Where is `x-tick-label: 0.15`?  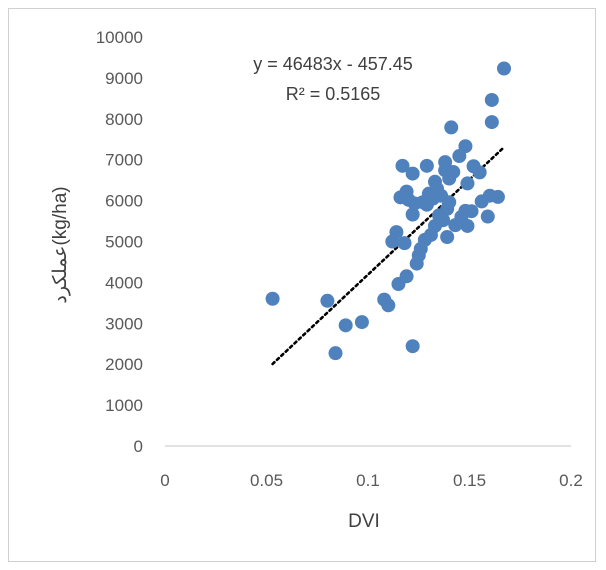 x-tick-label: 0.15 is located at coordinates (469, 480).